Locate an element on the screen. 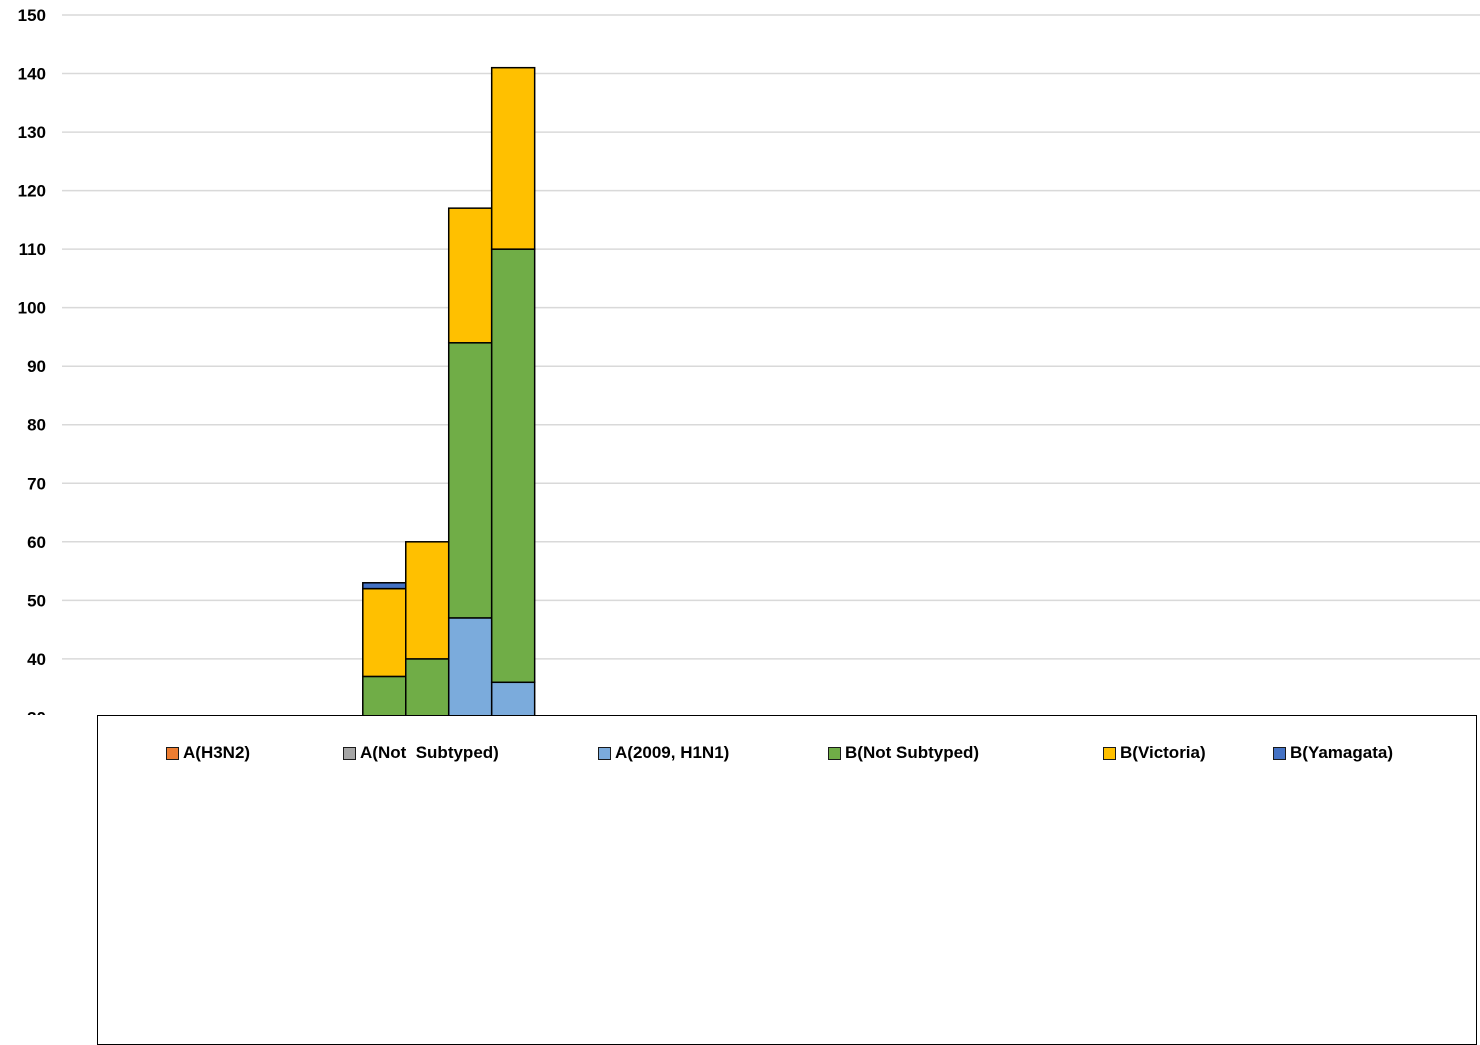  y-tick-label: 130 is located at coordinates (32, 132).